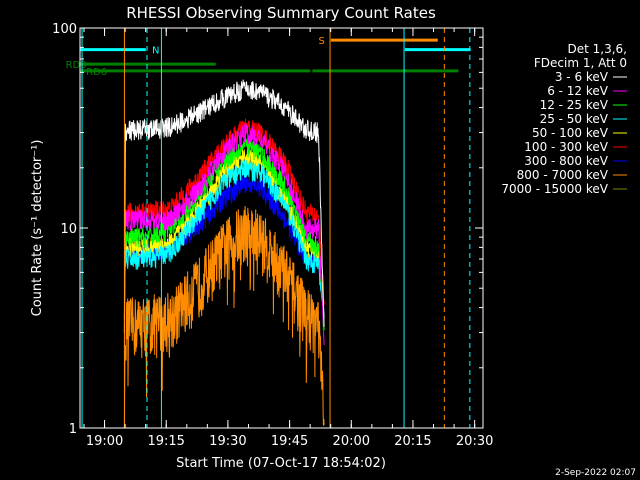 This screenshot has width=640, height=480. Describe the element at coordinates (580, 63) in the screenshot. I see `legend-header: FDecim 1, Att 0` at that location.